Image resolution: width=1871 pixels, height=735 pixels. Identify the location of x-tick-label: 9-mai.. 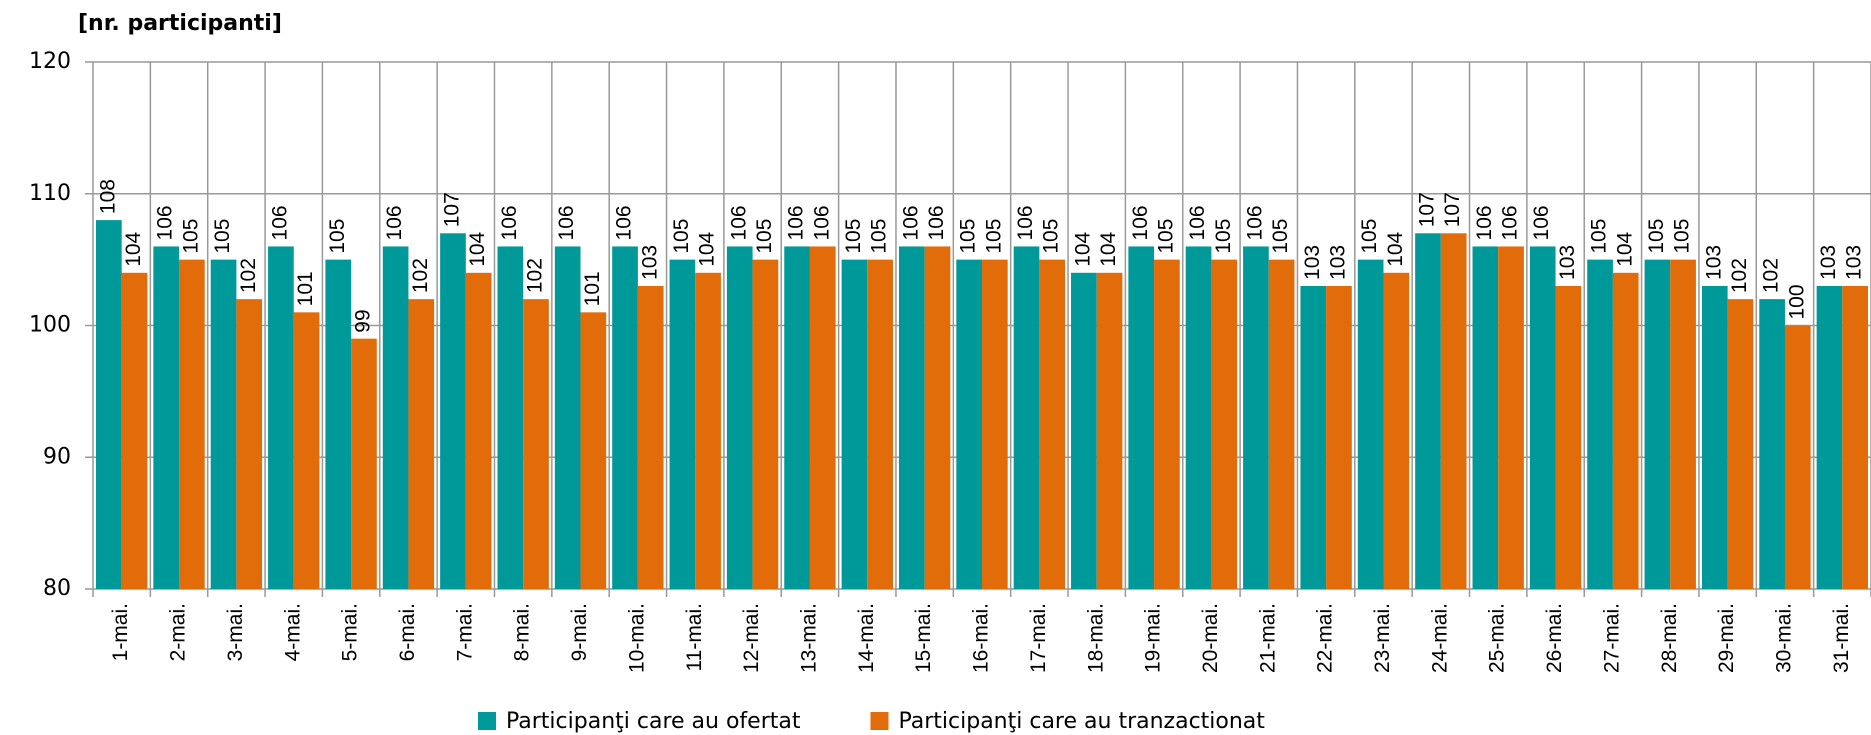
(579, 632).